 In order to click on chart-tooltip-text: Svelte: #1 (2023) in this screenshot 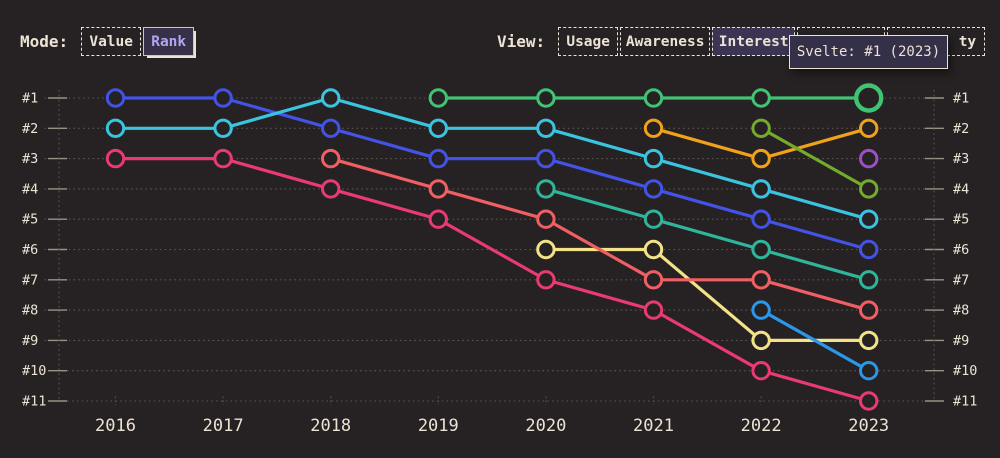, I will do `click(868, 52)`.